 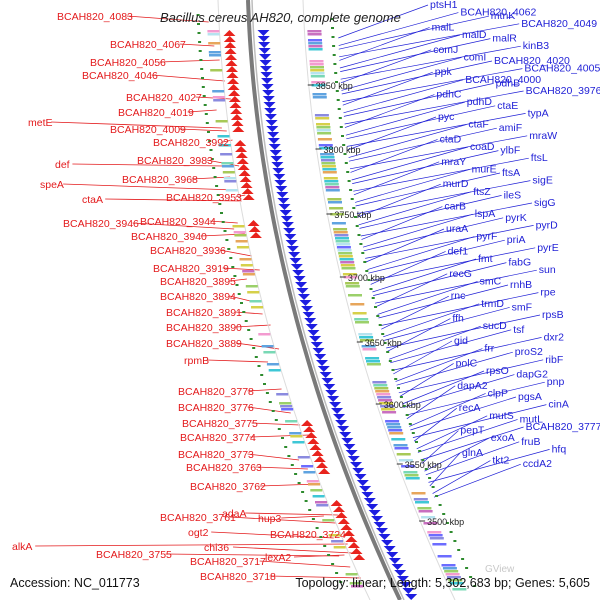 What do you see at coordinates (366, 278) in the screenshot?
I see `tick-label: 3700 kbp` at bounding box center [366, 278].